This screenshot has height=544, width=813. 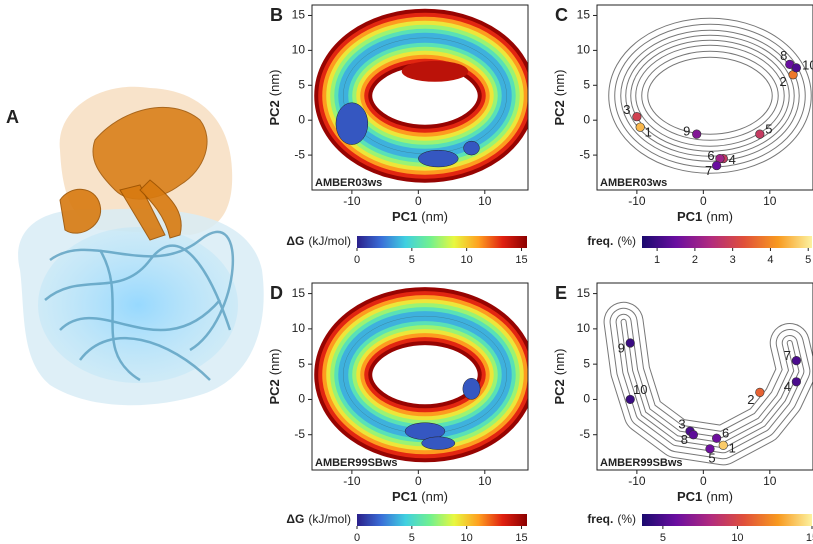 I want to click on colorbar-tick-label: 2, so click(x=695, y=260).